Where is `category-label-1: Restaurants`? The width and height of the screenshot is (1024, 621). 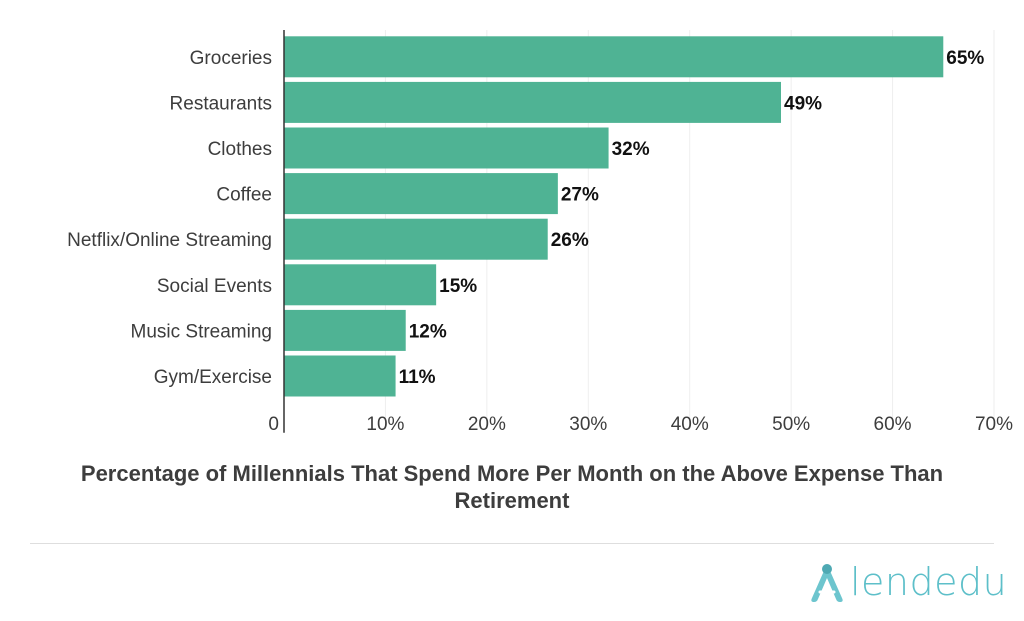
category-label-1: Restaurants is located at coordinates (221, 103).